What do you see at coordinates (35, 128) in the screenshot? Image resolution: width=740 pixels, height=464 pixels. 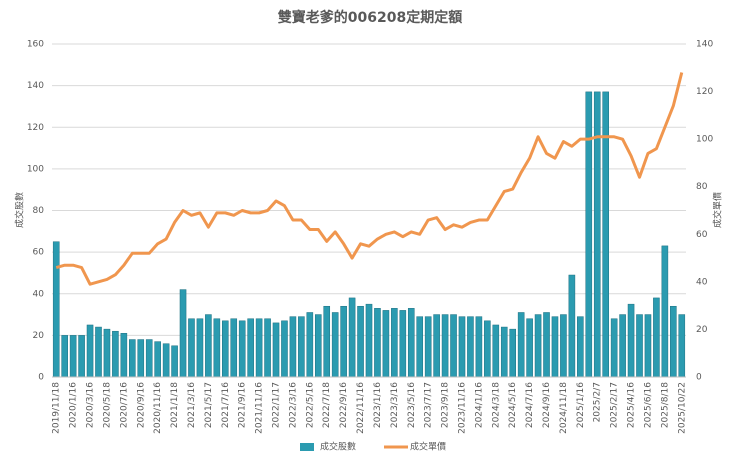 I see `y-tick-label: 120` at bounding box center [35, 128].